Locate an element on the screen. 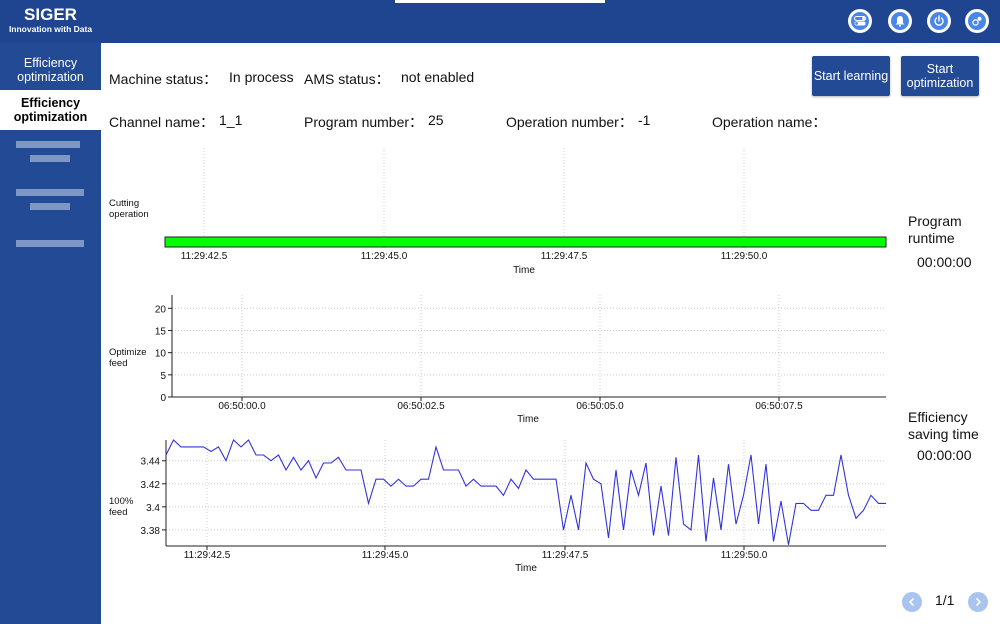 The height and width of the screenshot is (624, 1000). chevron-right-icon is located at coordinates (978, 602).